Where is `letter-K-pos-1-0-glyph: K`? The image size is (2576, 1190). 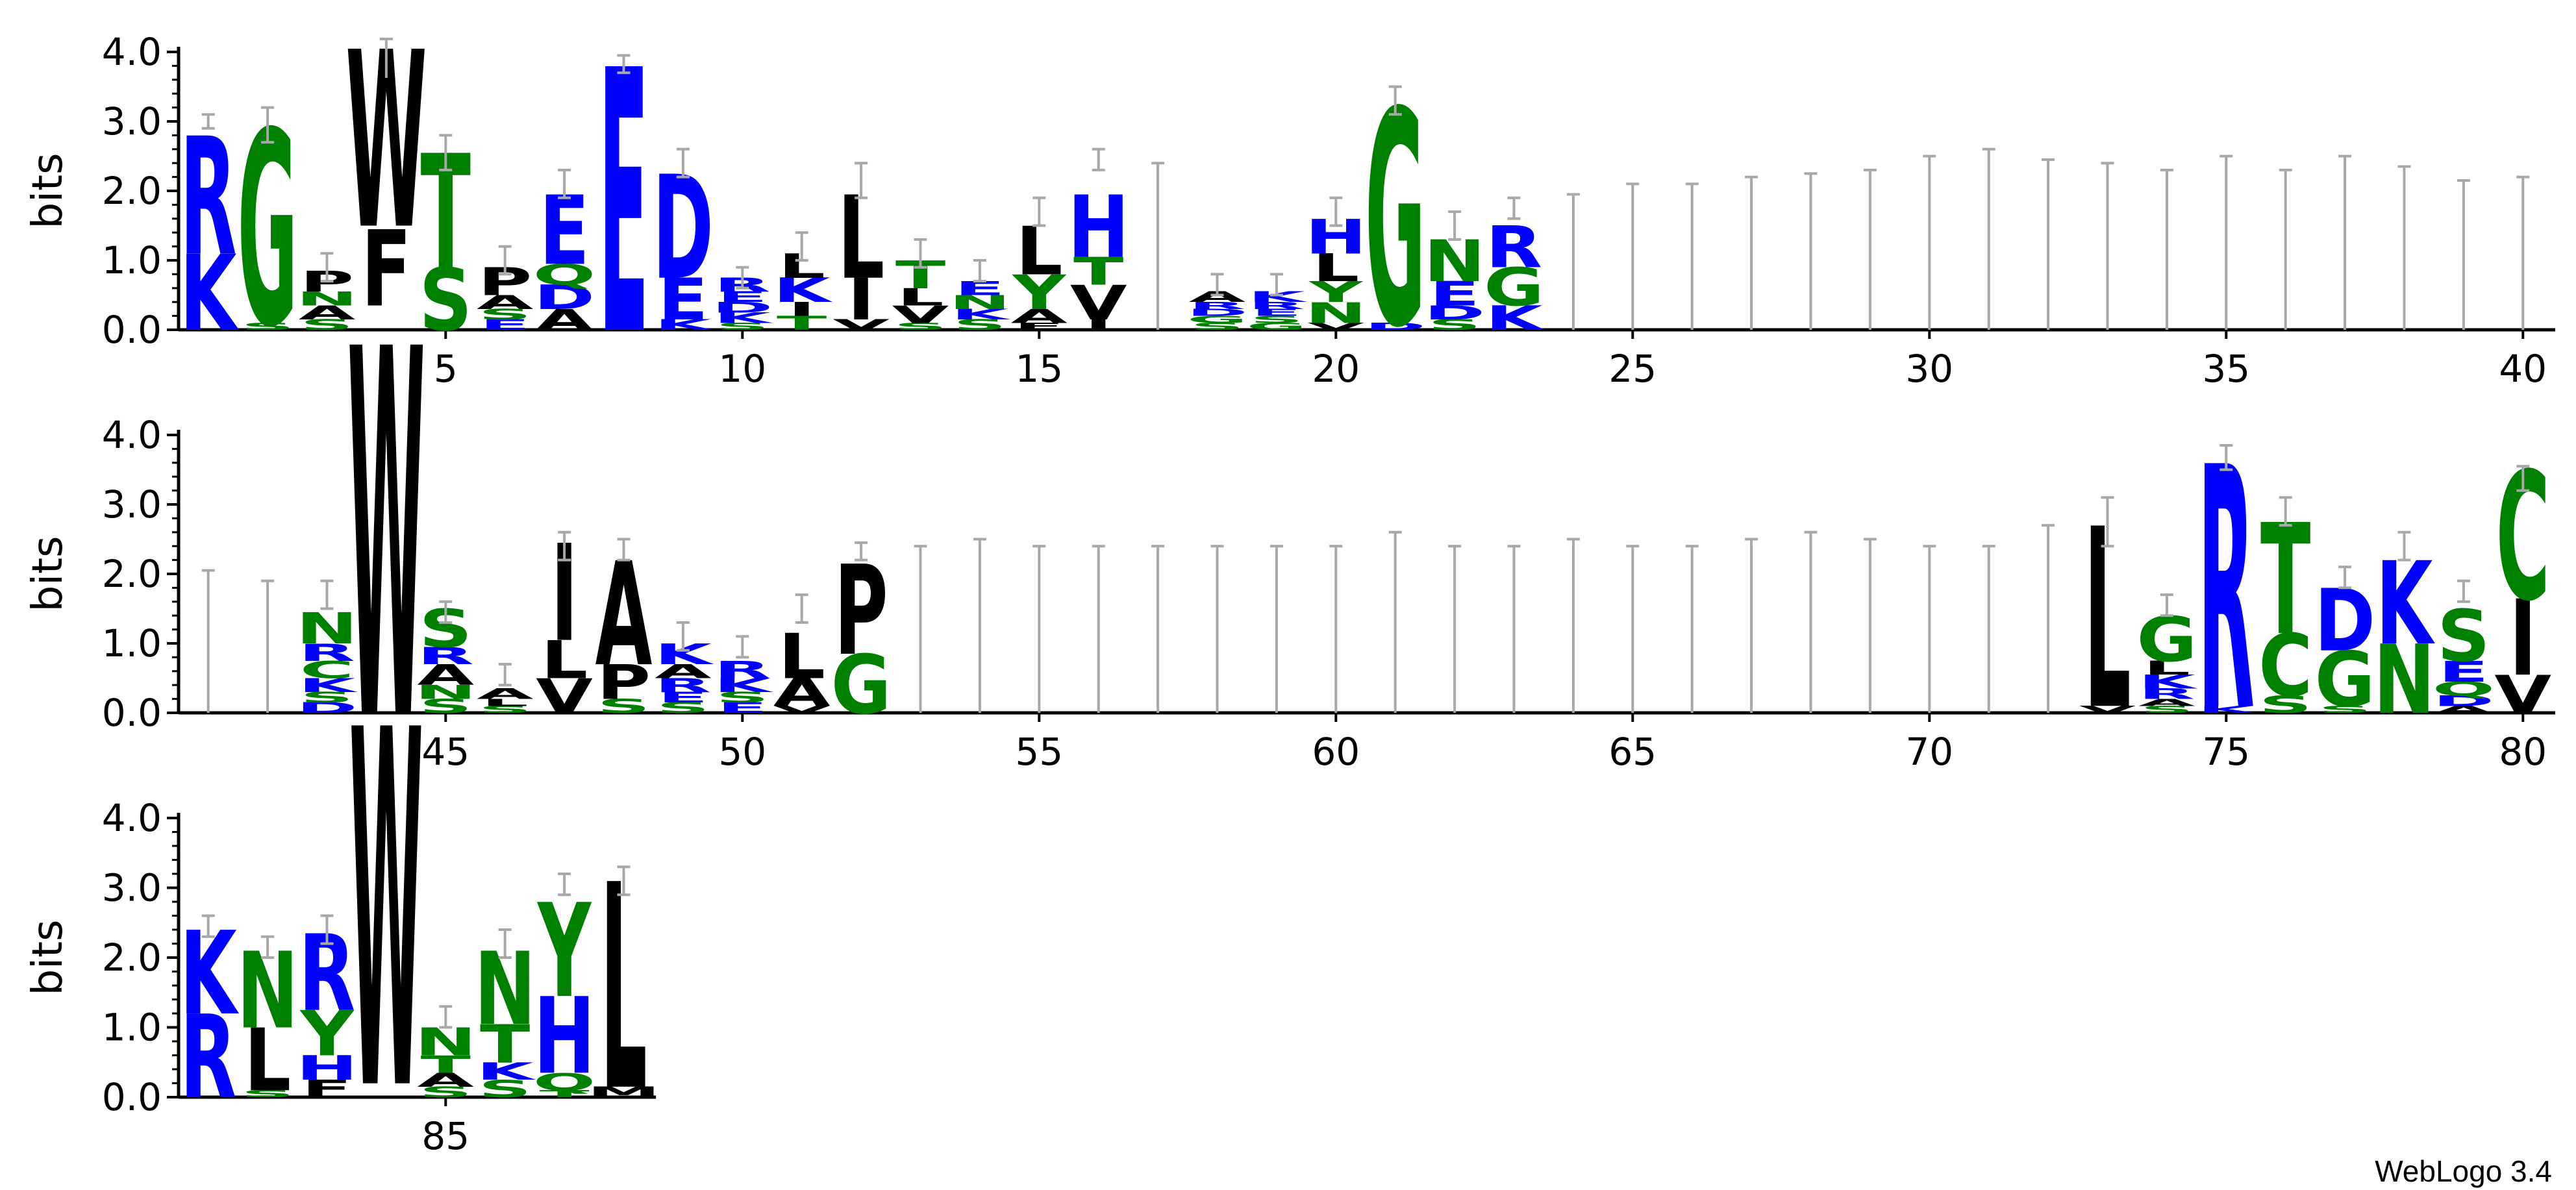
letter-K-pos-1-0-glyph: K is located at coordinates (210, 293).